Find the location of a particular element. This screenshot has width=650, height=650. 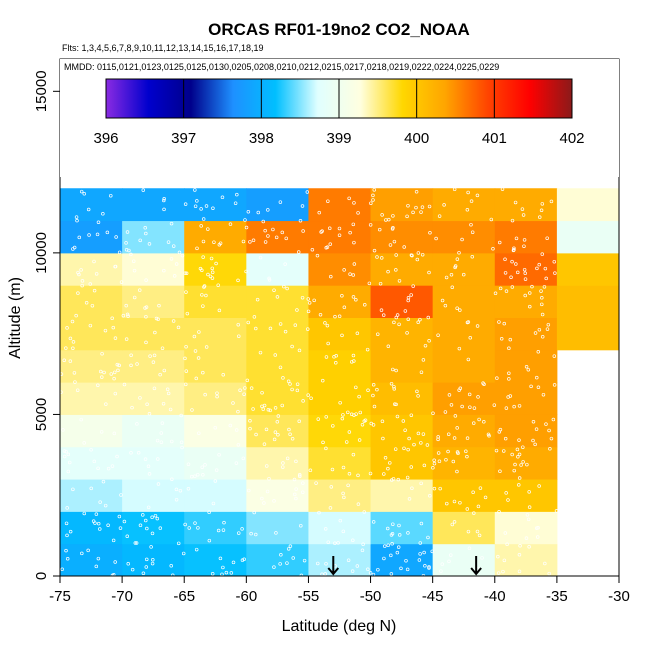

colorbar-tick-label: 402 is located at coordinates (571, 138).